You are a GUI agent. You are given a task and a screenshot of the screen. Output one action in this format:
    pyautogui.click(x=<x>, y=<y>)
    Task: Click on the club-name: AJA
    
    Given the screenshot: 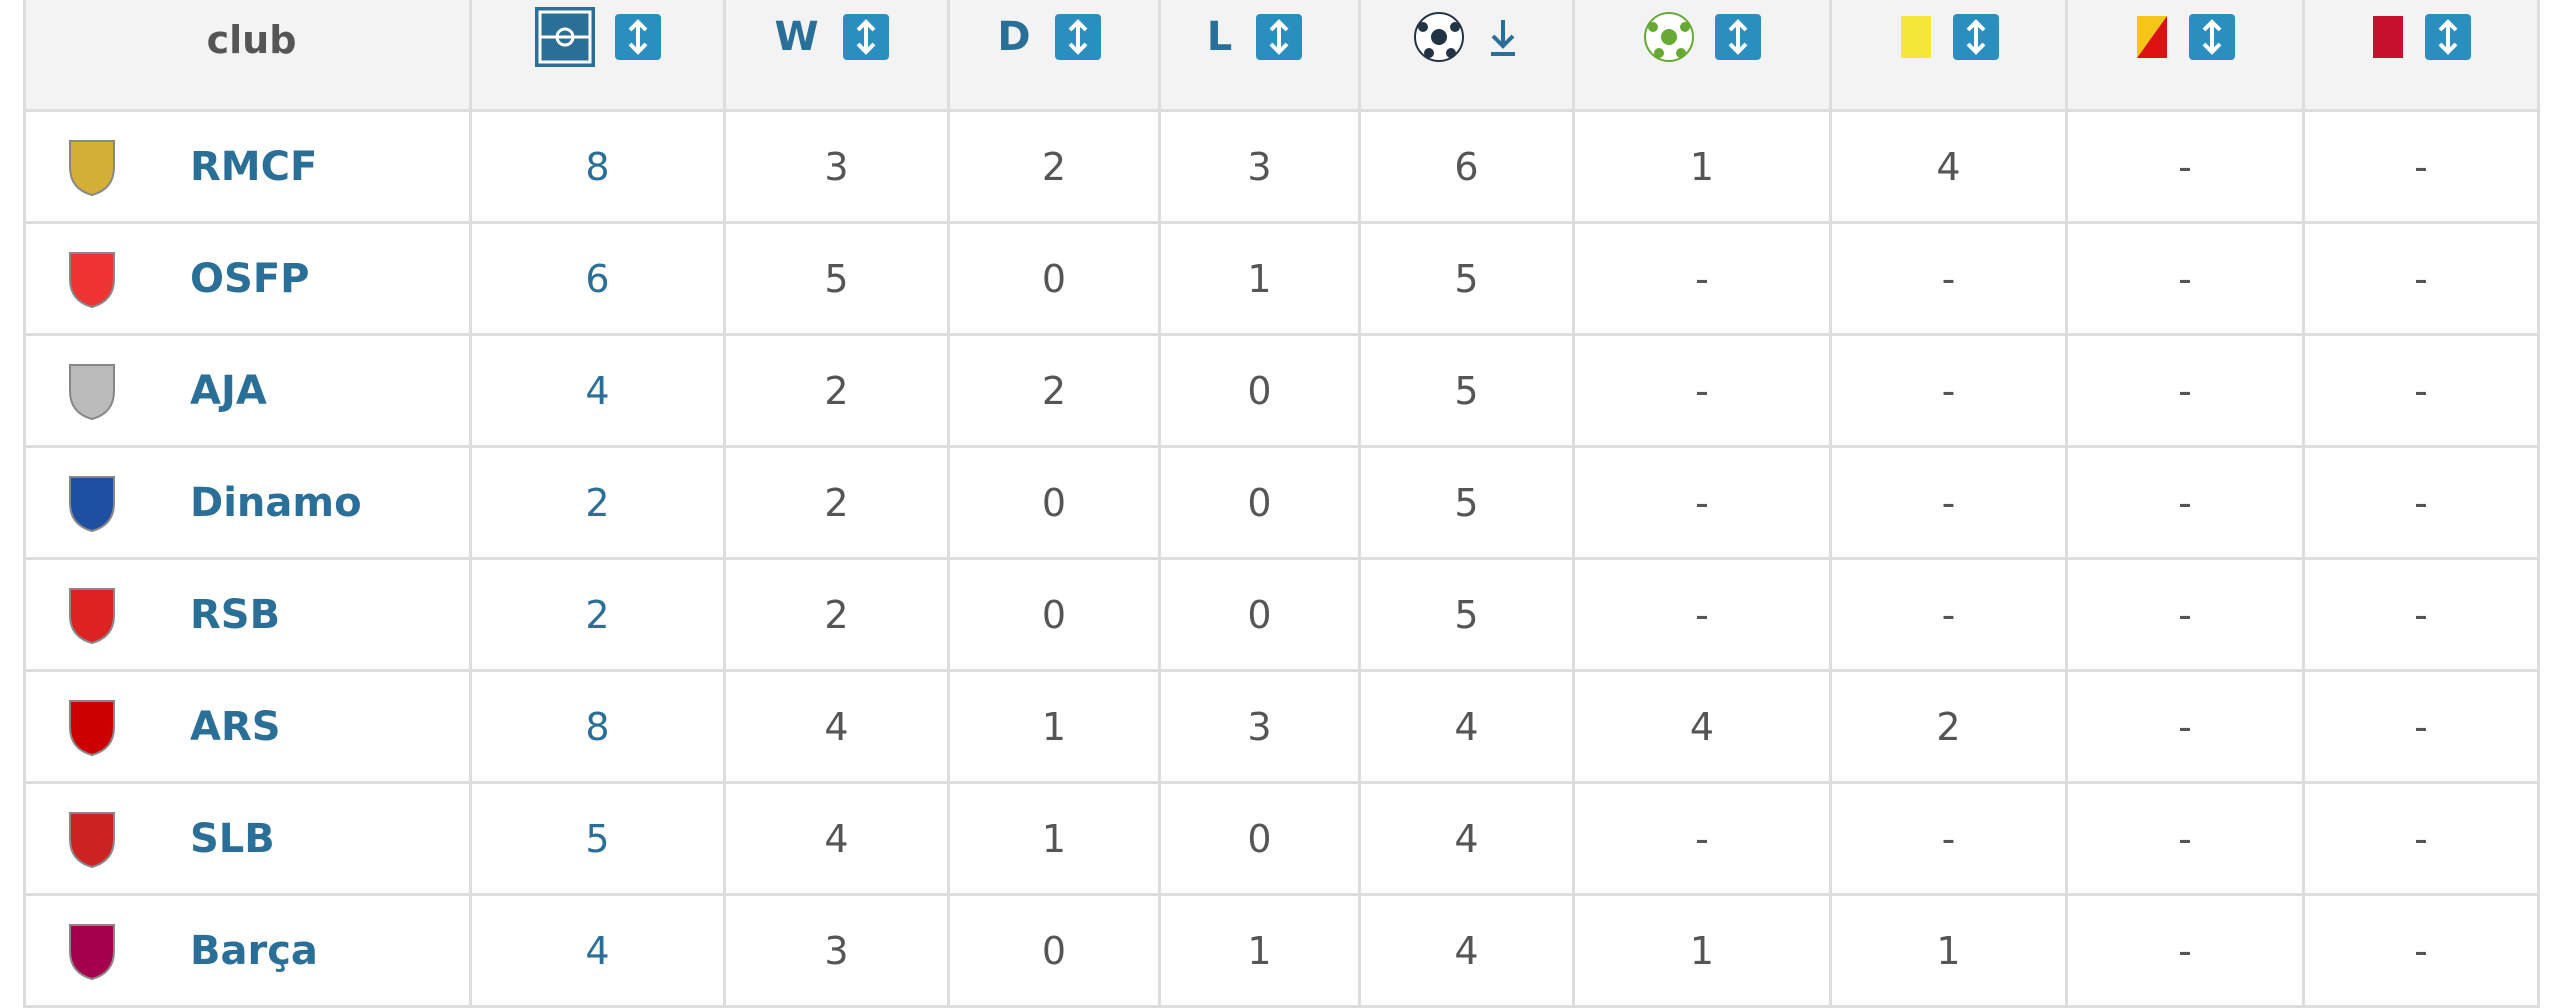 What is the action you would take?
    pyautogui.click(x=228, y=390)
    